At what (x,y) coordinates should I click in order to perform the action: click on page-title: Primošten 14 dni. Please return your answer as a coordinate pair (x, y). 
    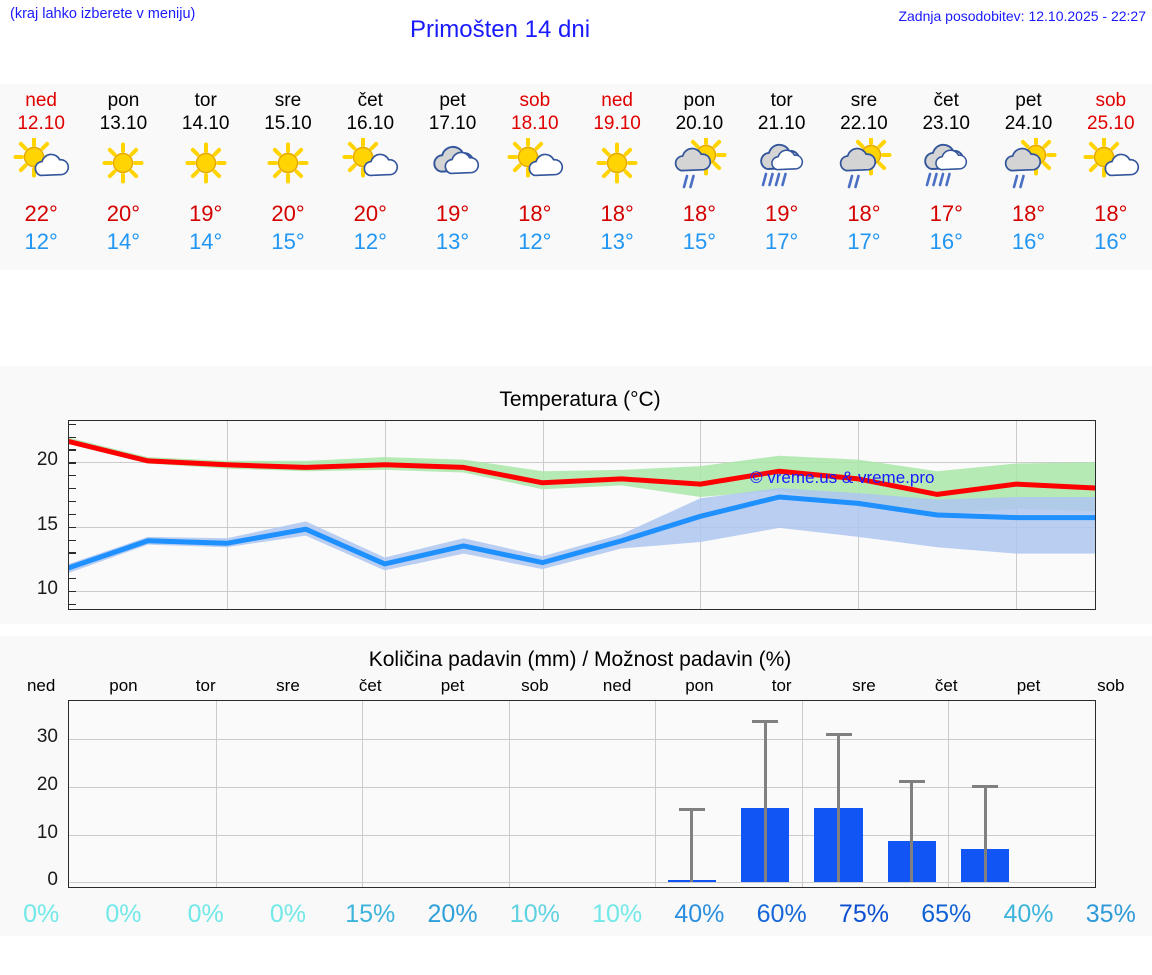
    Looking at the image, I should click on (500, 29).